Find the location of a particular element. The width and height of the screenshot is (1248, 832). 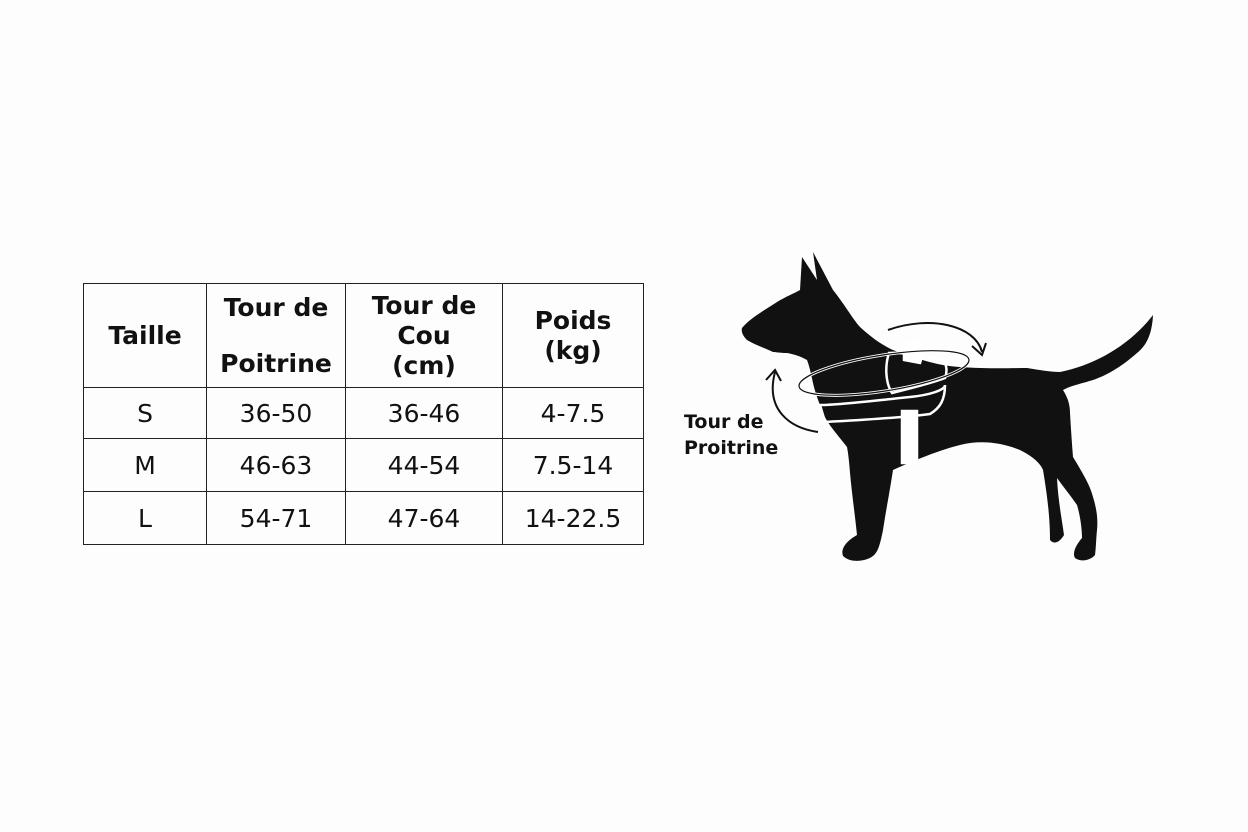

cell-size: L is located at coordinates (145, 518).